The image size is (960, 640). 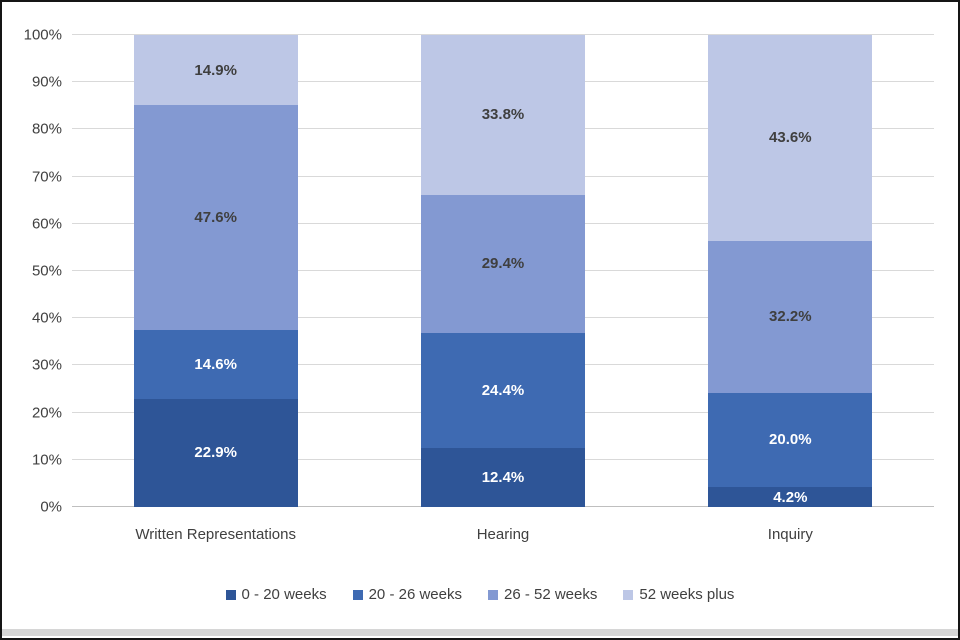 What do you see at coordinates (790, 534) in the screenshot?
I see `x-axis-label: Inquiry` at bounding box center [790, 534].